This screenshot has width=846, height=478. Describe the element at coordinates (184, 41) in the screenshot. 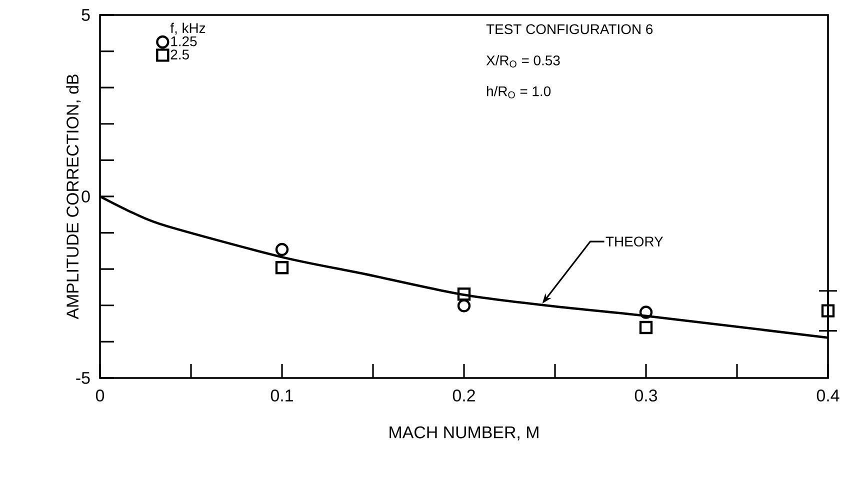

I see `legend-label: 1.25` at that location.